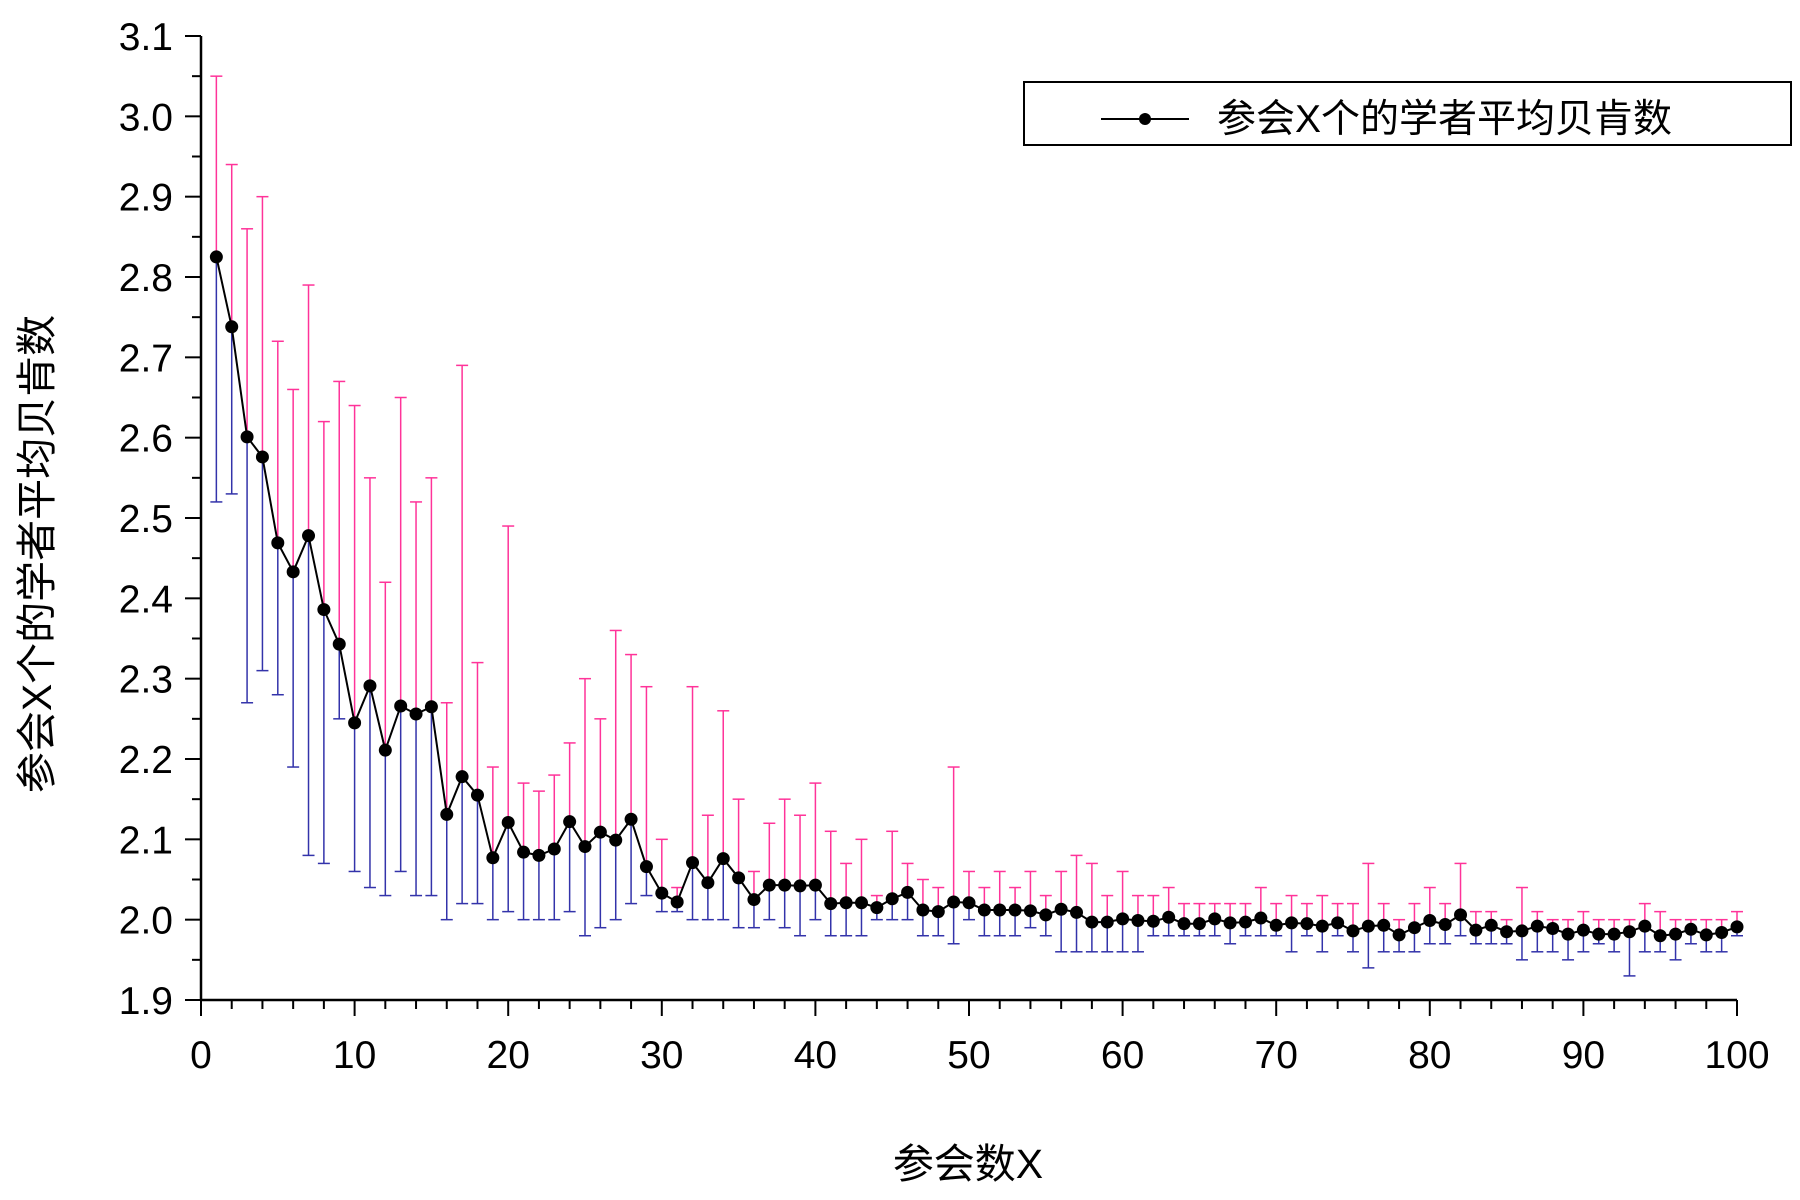 This screenshot has height=1200, width=1800. What do you see at coordinates (1145, 119) in the screenshot?
I see `legend-marker-sample` at bounding box center [1145, 119].